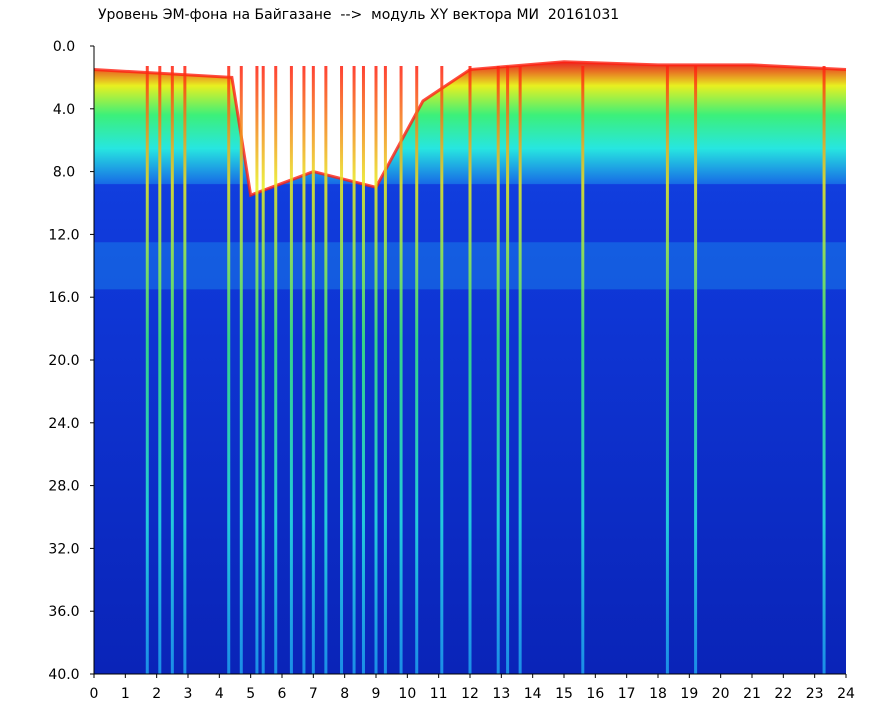 This screenshot has height=720, width=876. I want to click on y-tick-label: 36.0, so click(63, 612).